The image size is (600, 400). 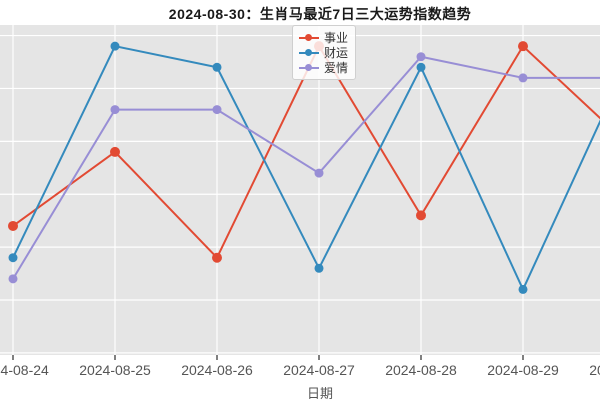 What do you see at coordinates (24, 370) in the screenshot?
I see `x-tick-label: 2024-08-24` at bounding box center [24, 370].